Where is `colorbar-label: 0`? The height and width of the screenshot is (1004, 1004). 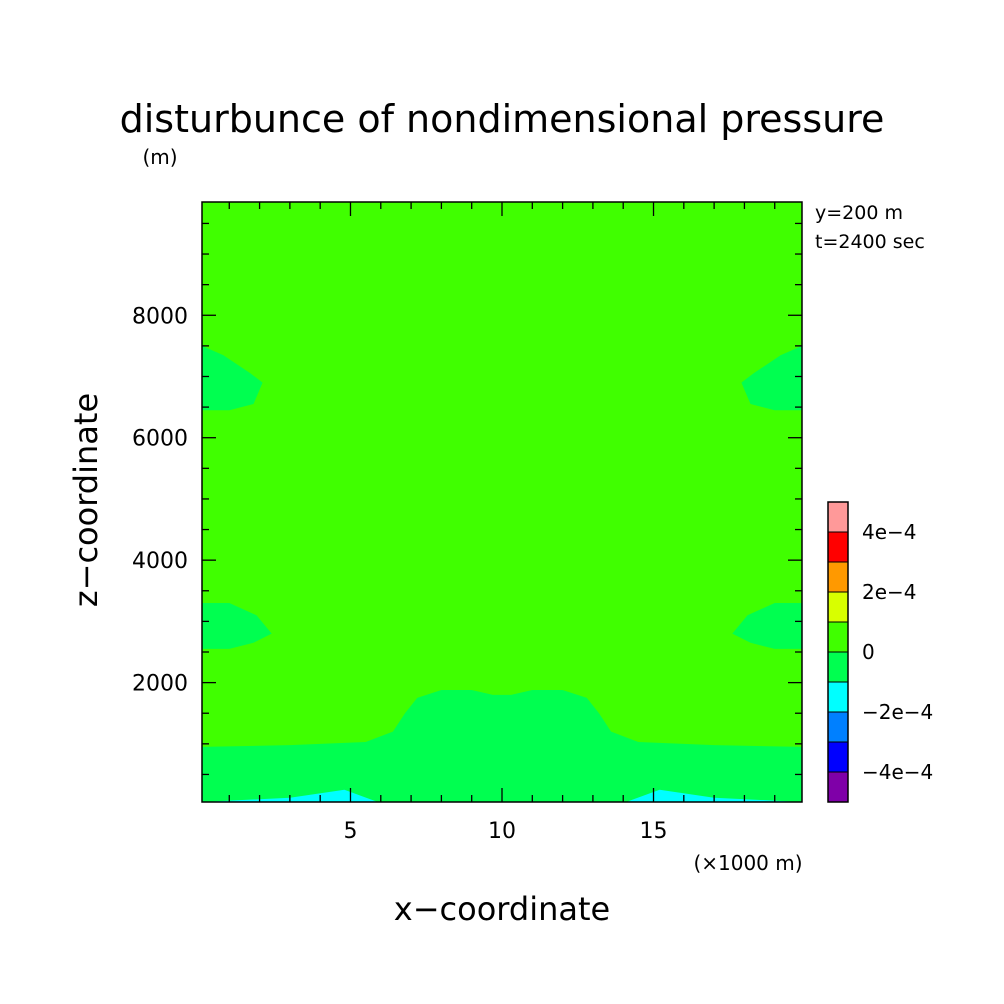
colorbar-label: 0 is located at coordinates (868, 652).